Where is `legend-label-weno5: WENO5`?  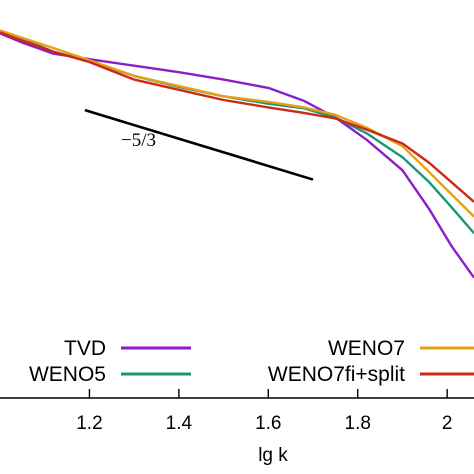
legend-label-weno5: WENO5 is located at coordinates (67, 374).